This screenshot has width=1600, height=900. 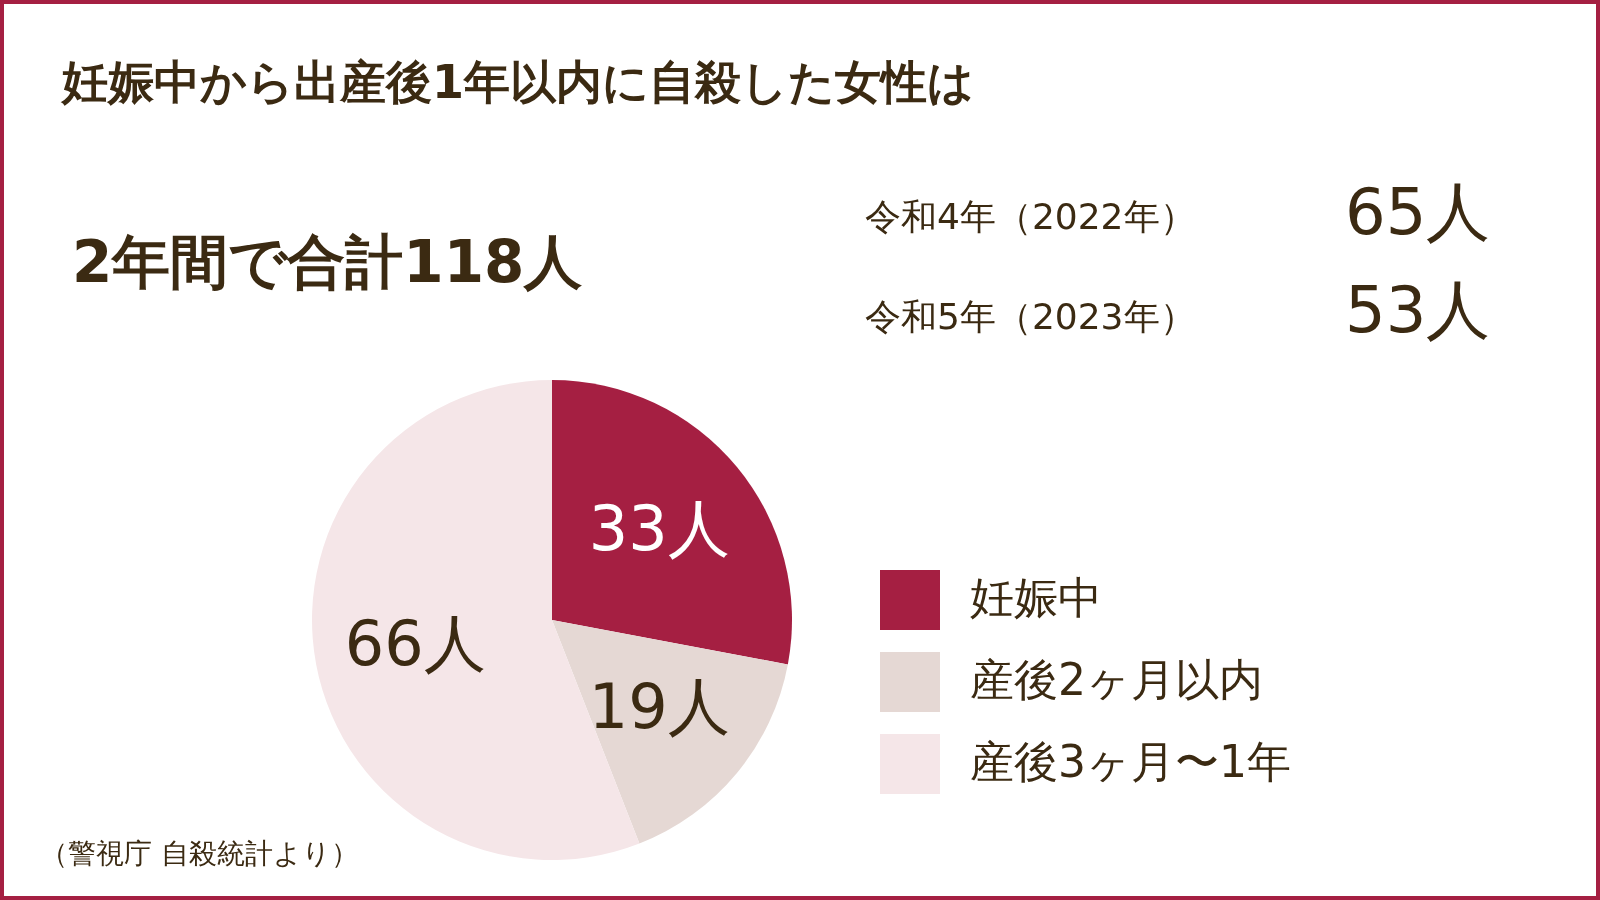 I want to click on data-label: 33人, so click(x=659, y=529).